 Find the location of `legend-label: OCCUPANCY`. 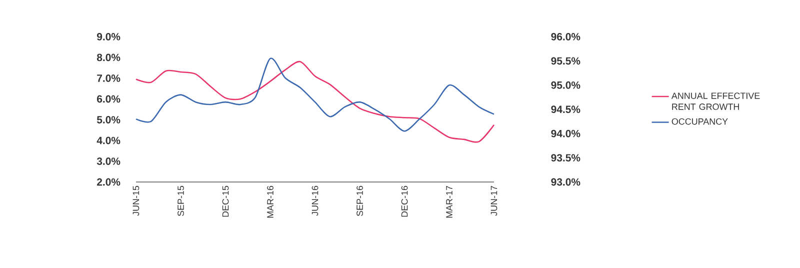

legend-label: OCCUPANCY is located at coordinates (700, 121).